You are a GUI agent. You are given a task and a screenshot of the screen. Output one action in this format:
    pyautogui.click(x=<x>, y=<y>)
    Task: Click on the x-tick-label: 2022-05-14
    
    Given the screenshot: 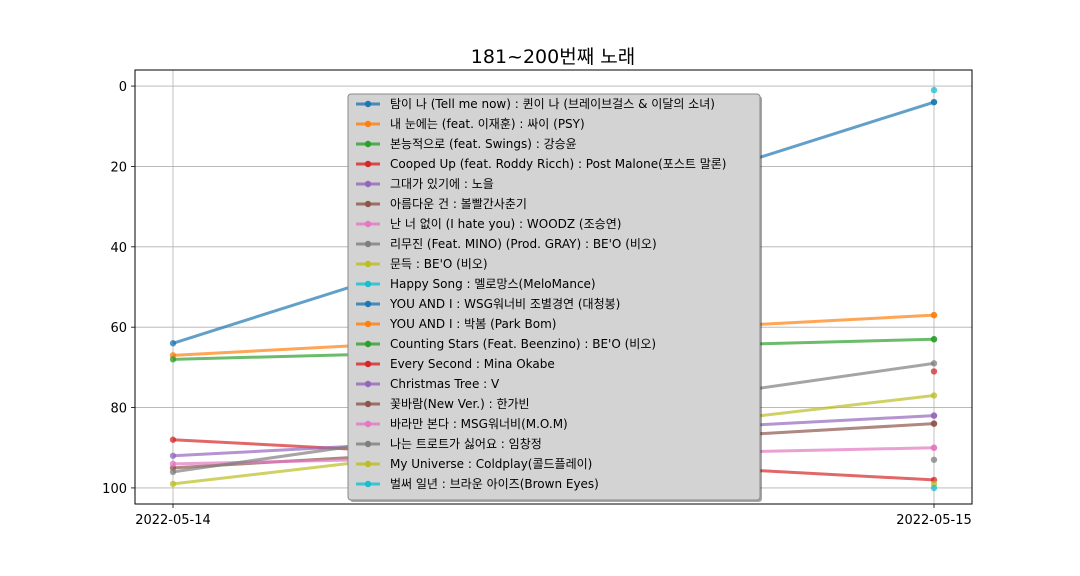 What is the action you would take?
    pyautogui.click(x=173, y=520)
    